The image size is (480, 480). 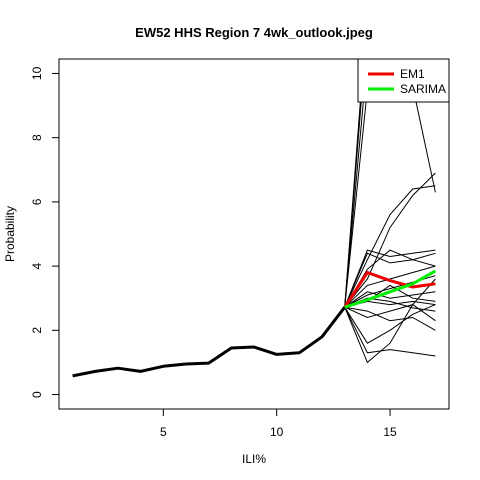 What do you see at coordinates (37, 265) in the screenshot?
I see `y-tick-label: 4` at bounding box center [37, 265].